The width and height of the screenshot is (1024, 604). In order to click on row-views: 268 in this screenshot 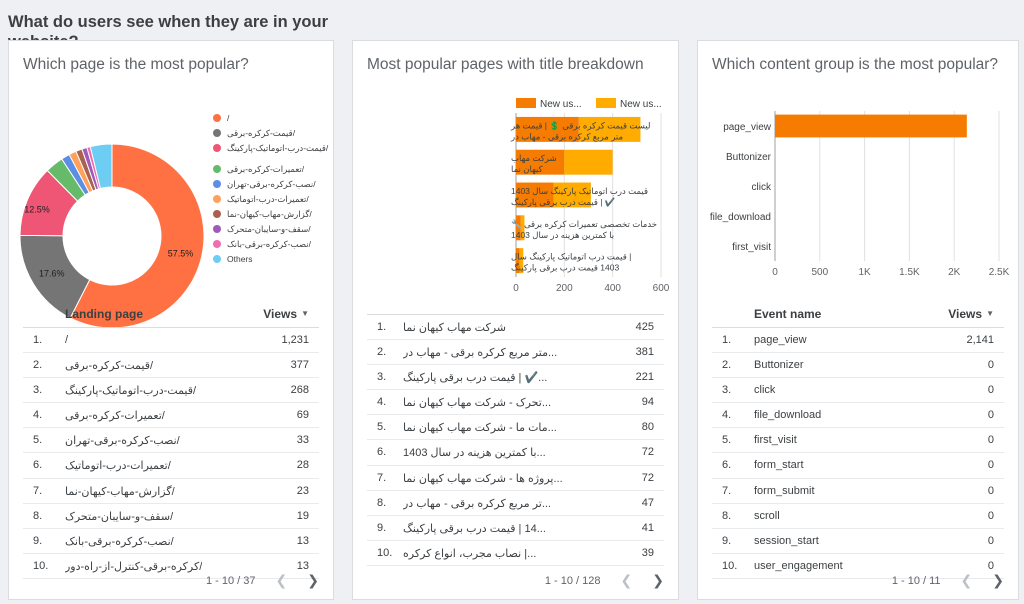, I will do `click(299, 390)`.